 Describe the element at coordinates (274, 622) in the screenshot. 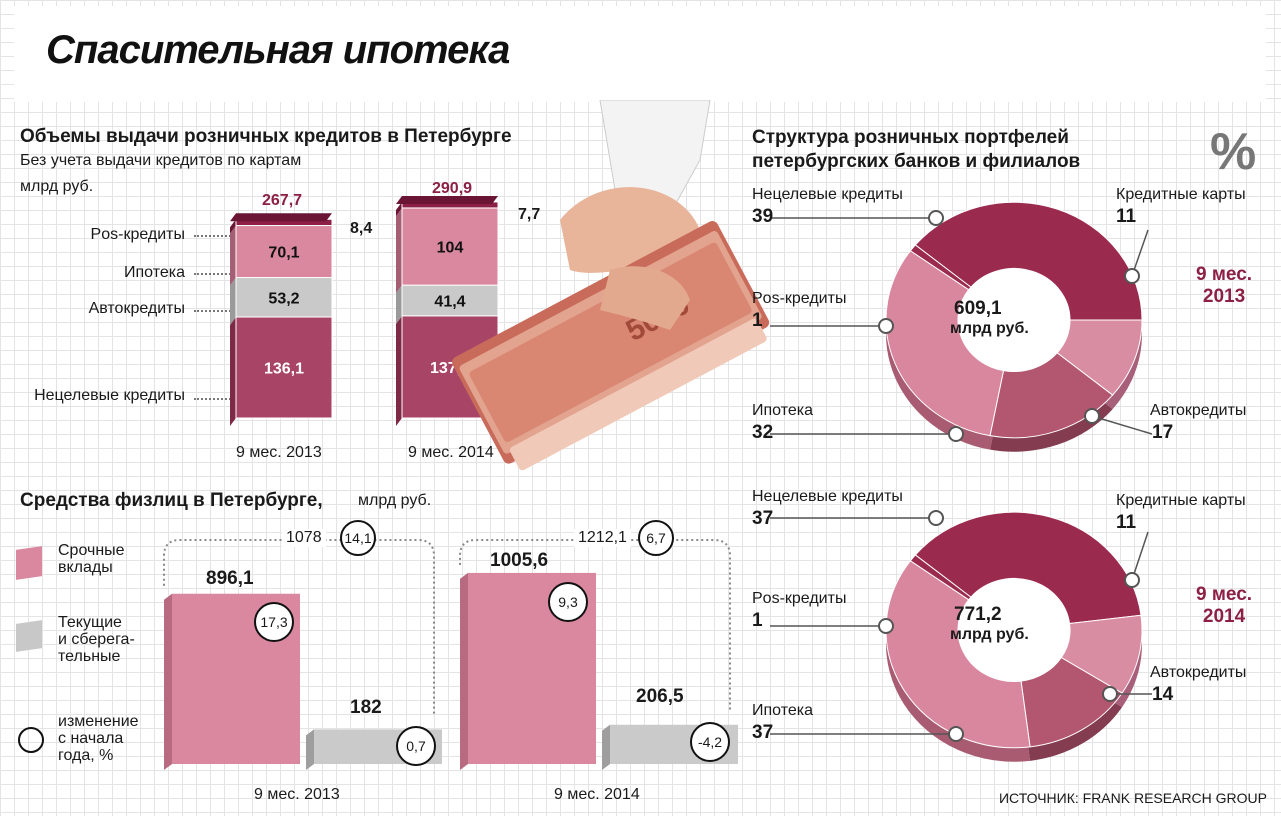

I see `deposit-change-2013: 17,3` at that location.